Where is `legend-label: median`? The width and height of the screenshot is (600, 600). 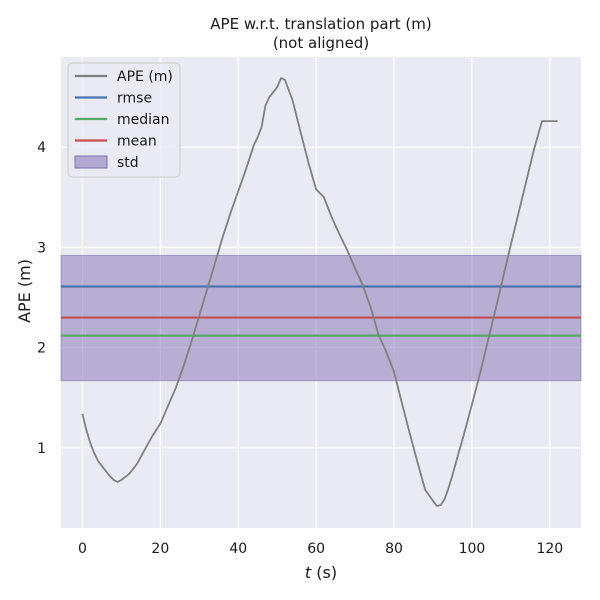 legend-label: median is located at coordinates (143, 120).